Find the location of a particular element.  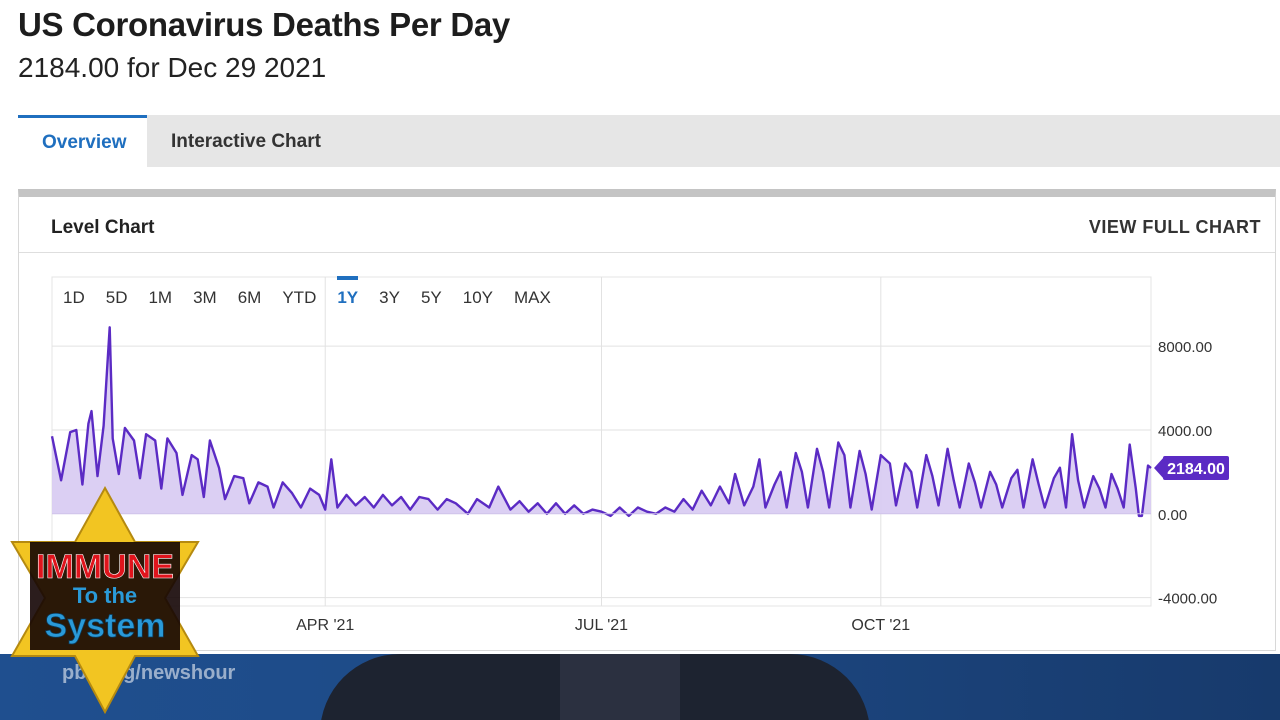

badge-line1: IMMUNE is located at coordinates (105, 567).